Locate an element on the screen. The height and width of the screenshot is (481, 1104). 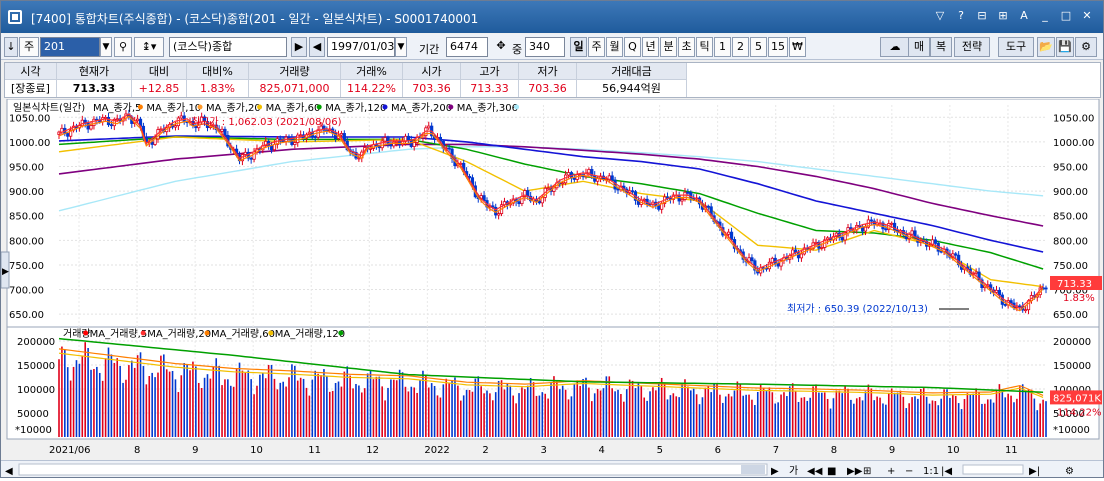
timeframe-button-7: 틱 is located at coordinates (704, 47).